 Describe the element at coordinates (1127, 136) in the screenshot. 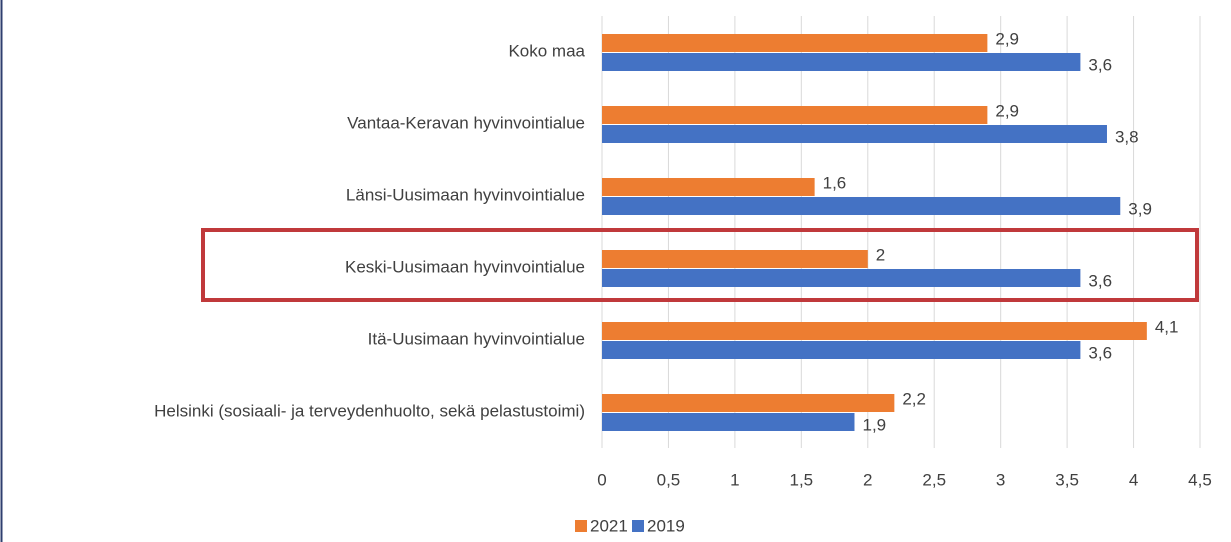

I see `value-label: 3,8` at that location.